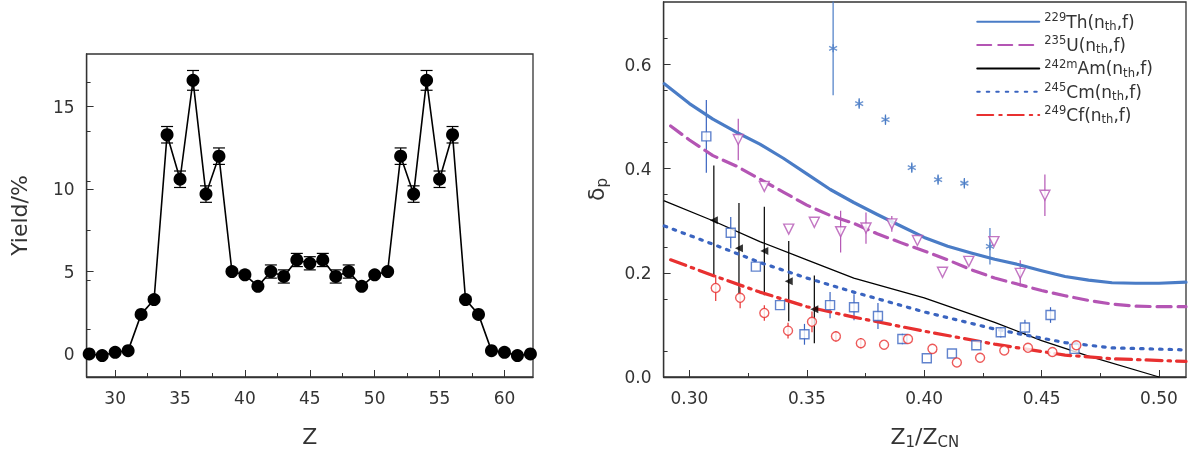 This screenshot has height=462, width=1188. What do you see at coordinates (309, 397) in the screenshot?
I see `x-tick-label: 45` at bounding box center [309, 397].